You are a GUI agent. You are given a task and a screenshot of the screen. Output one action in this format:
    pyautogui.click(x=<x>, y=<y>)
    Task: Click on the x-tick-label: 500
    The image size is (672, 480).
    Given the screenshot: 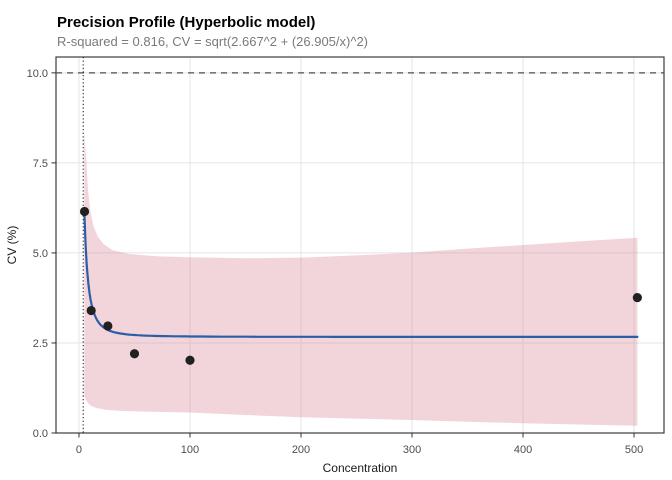 What is the action you would take?
    pyautogui.click(x=634, y=450)
    